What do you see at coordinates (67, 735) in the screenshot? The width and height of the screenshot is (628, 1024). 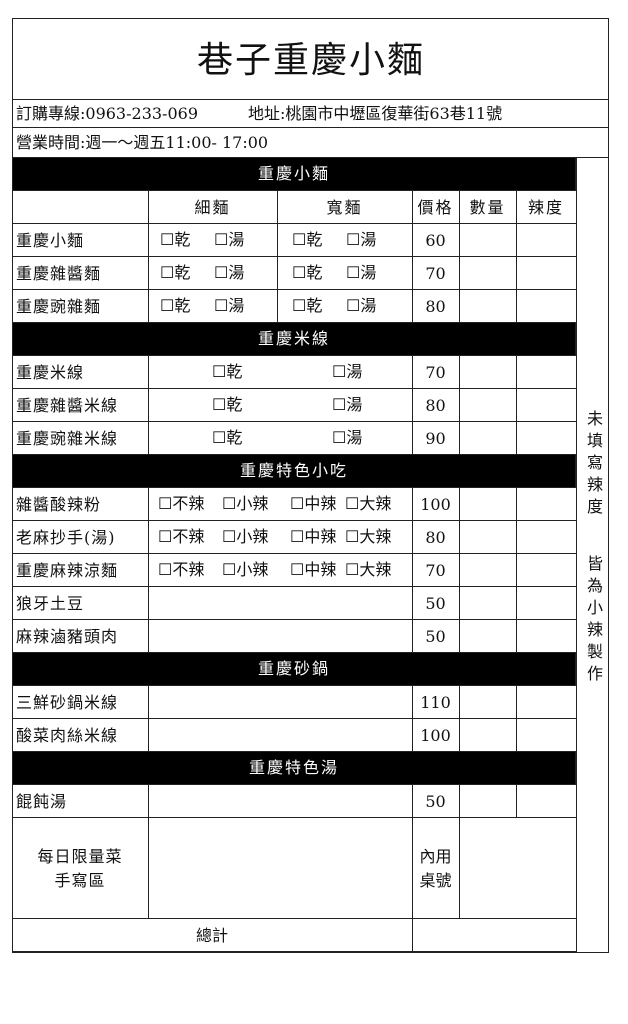 I see `item-name: 酸菜肉絲米線` at bounding box center [67, 735].